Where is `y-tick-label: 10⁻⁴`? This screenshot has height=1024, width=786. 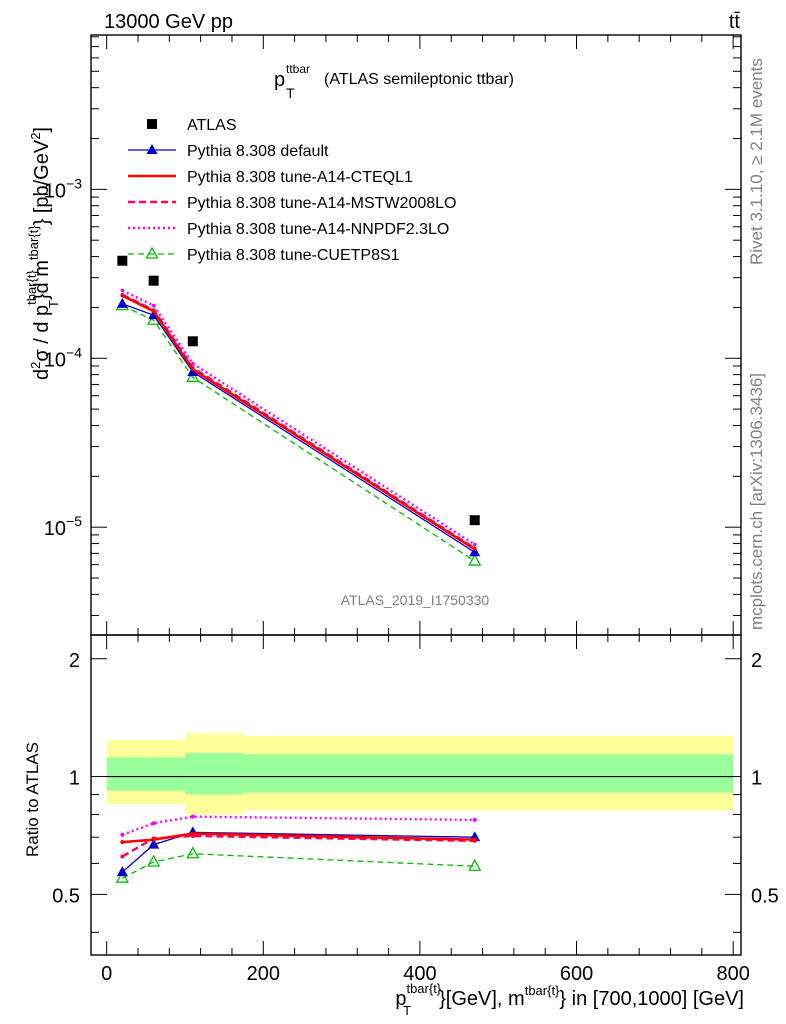 y-tick-label: 10⁻⁴ is located at coordinates (63, 357).